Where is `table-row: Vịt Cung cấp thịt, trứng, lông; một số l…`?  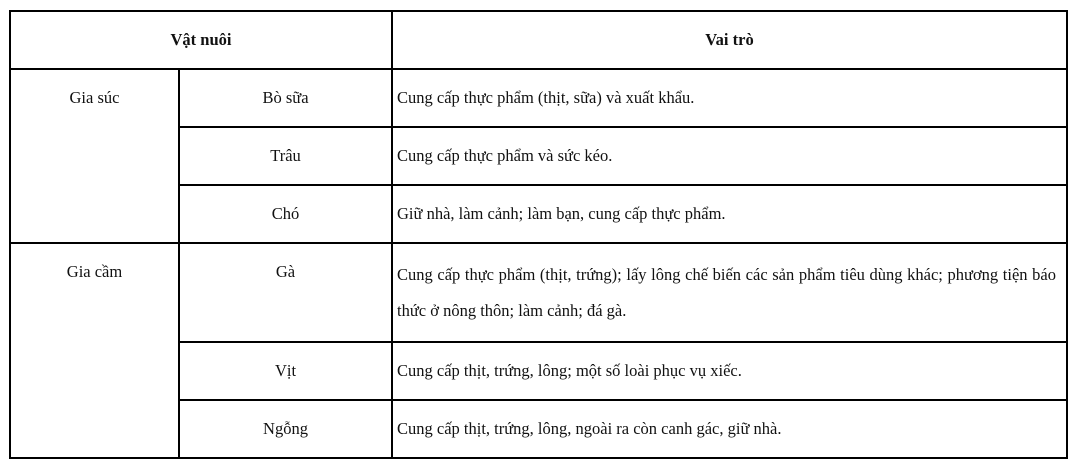 table-row: Vịt Cung cấp thịt, trứng, lông; một số l… is located at coordinates (539, 371).